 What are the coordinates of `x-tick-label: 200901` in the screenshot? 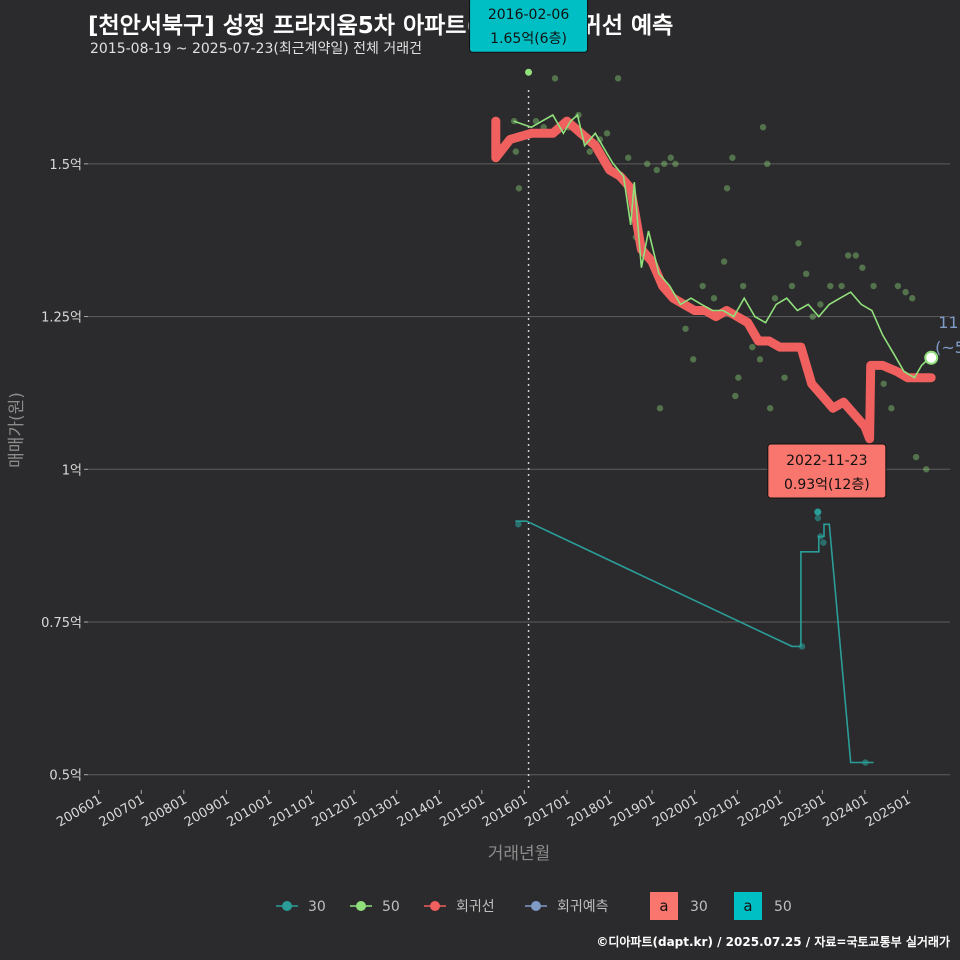 It's located at (207, 811).